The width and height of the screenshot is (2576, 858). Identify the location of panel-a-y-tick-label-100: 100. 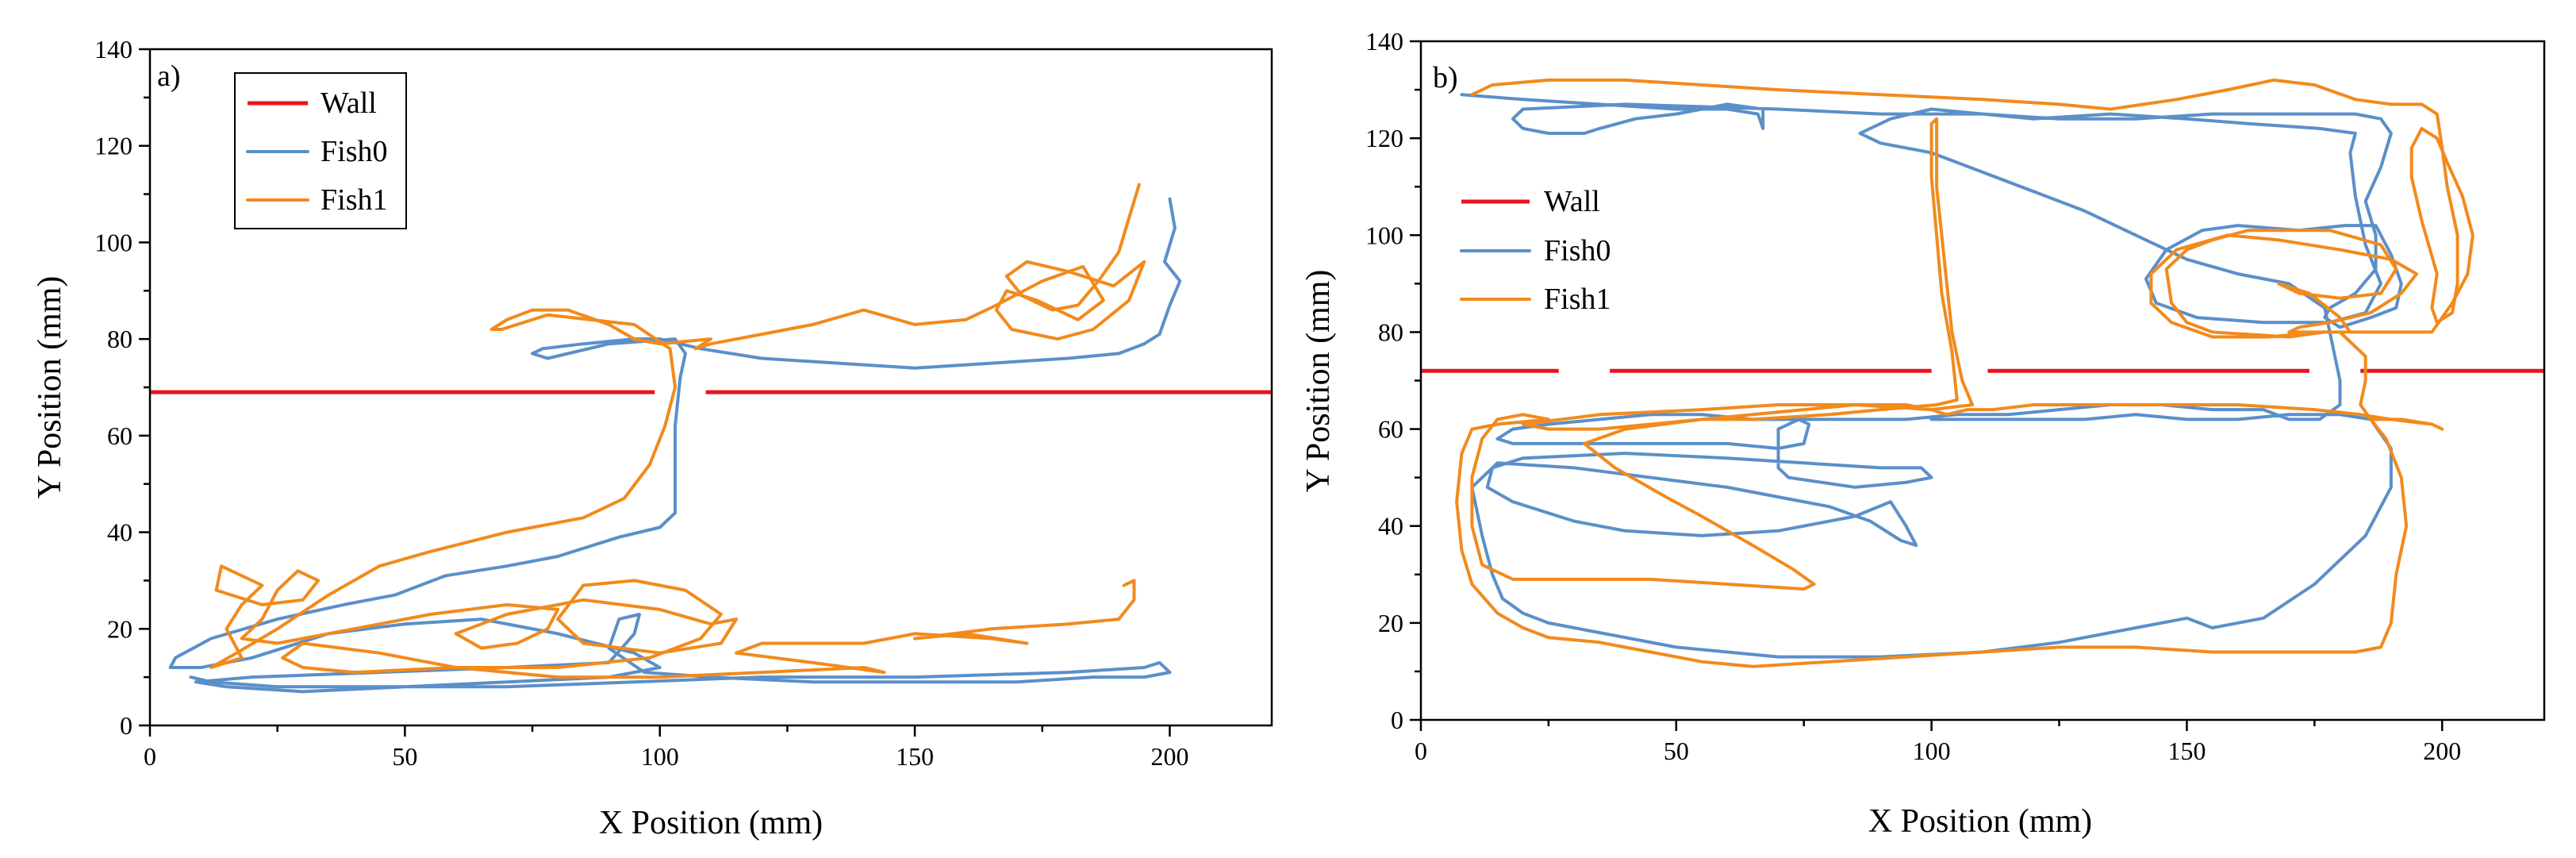
(113, 242).